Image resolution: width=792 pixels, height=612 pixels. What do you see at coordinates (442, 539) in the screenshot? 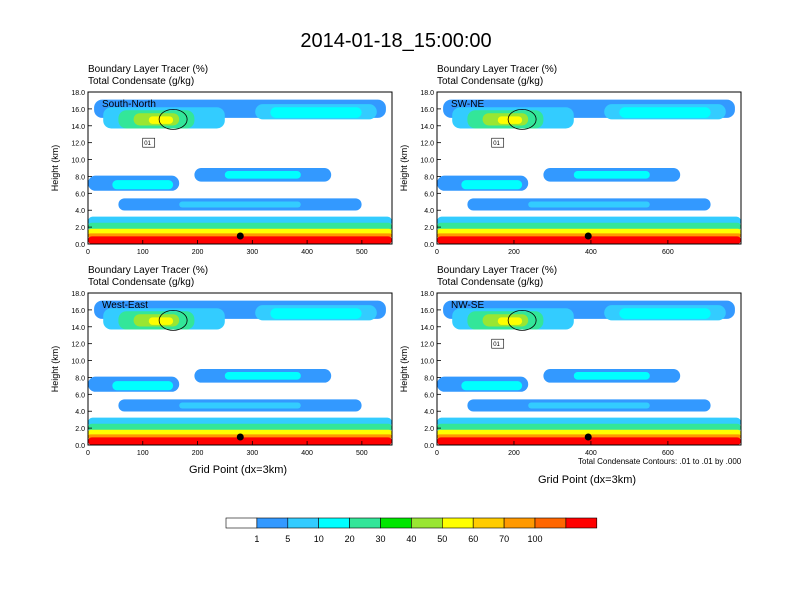
I see `colorbar-tick-label: 50` at bounding box center [442, 539].